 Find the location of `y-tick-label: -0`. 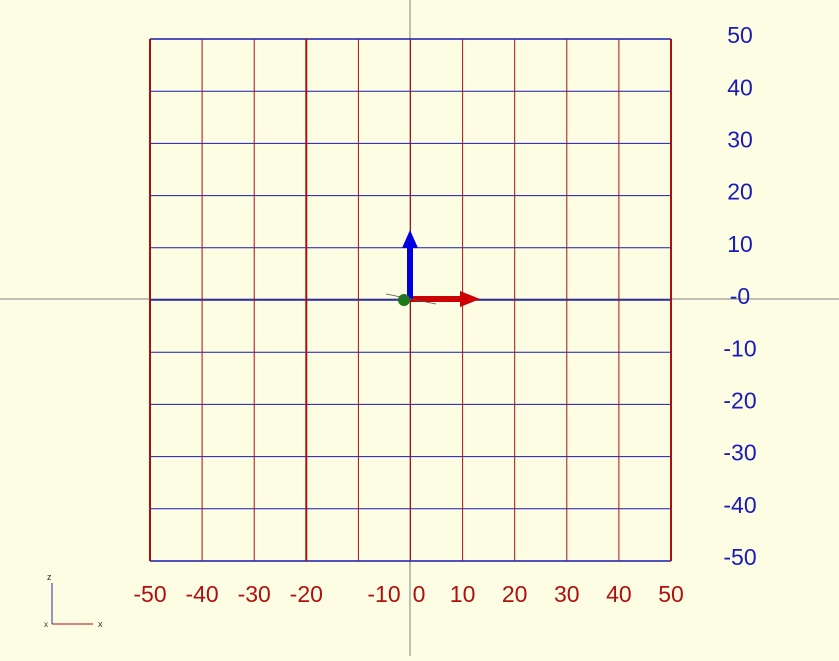

y-tick-label: -0 is located at coordinates (740, 296).